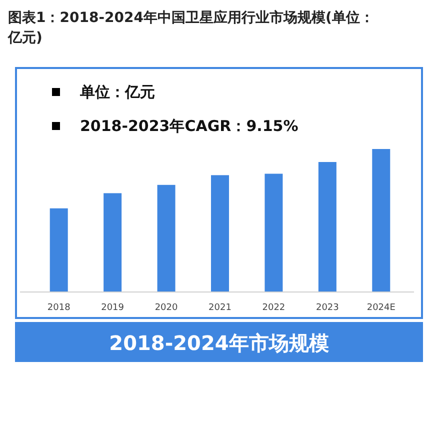 Image resolution: width=440 pixels, height=426 pixels. Describe the element at coordinates (220, 308) in the screenshot. I see `x-tick-label: 2021` at that location.